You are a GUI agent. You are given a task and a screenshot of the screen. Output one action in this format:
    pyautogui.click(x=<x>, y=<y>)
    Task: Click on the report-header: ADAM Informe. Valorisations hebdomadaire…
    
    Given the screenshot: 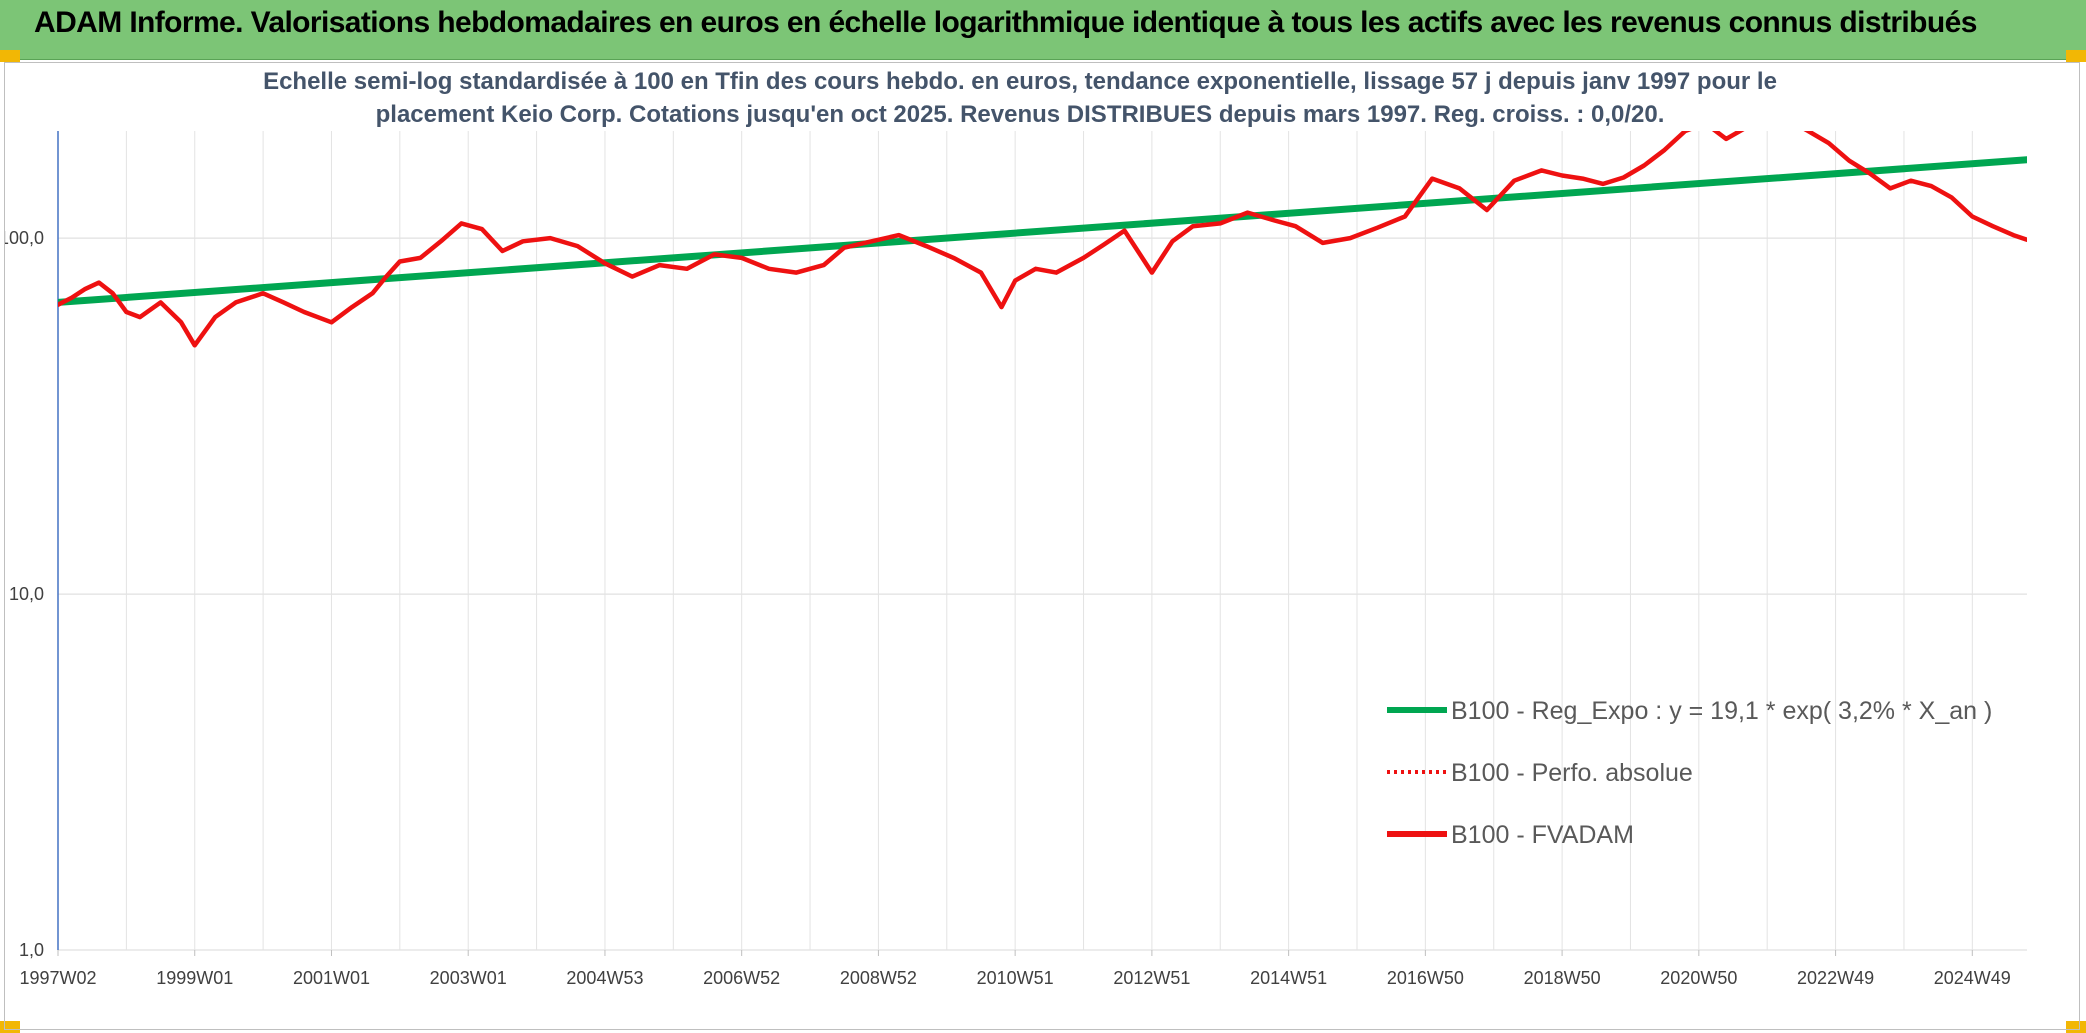 What is the action you would take?
    pyautogui.click(x=1043, y=30)
    